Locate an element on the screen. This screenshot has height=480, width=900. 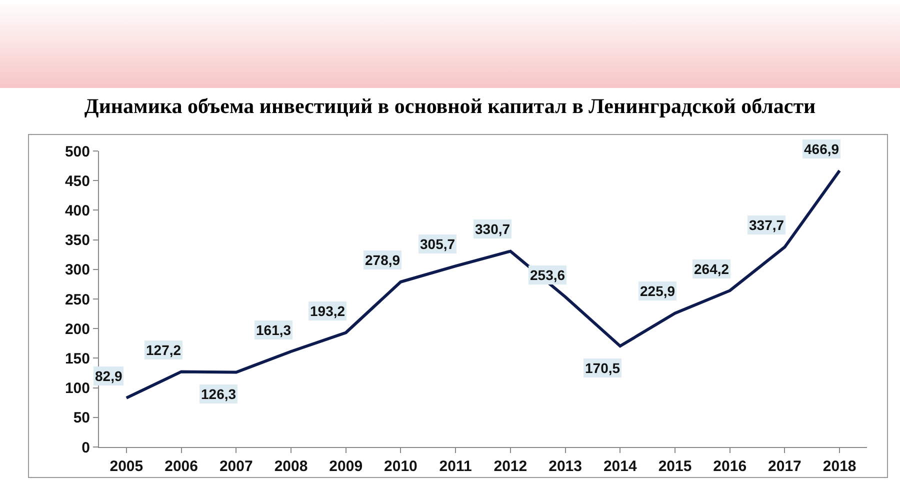
data-label: 193,2 is located at coordinates (328, 311).